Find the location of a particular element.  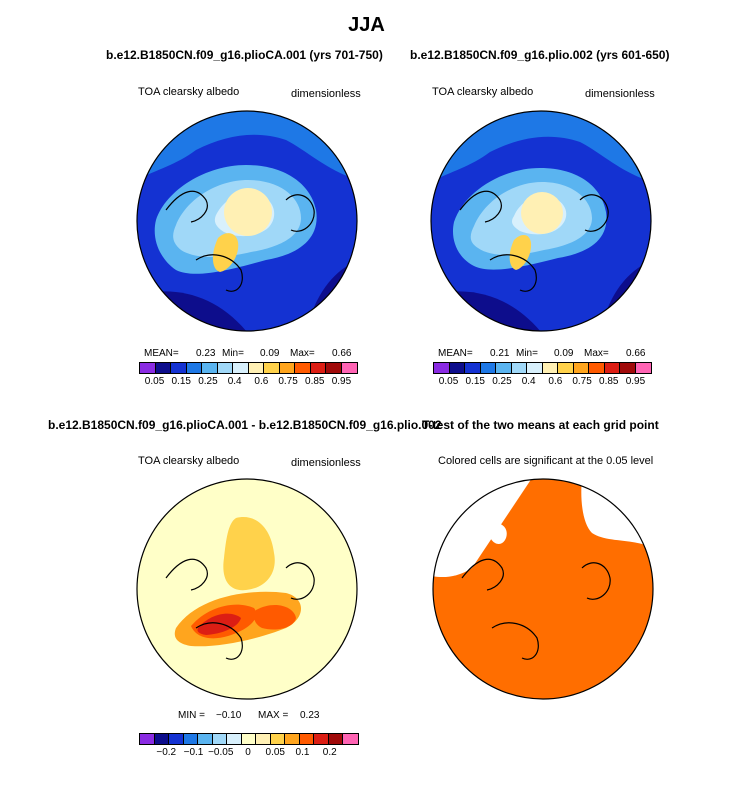

panel-4-polar-map is located at coordinates (543, 589).